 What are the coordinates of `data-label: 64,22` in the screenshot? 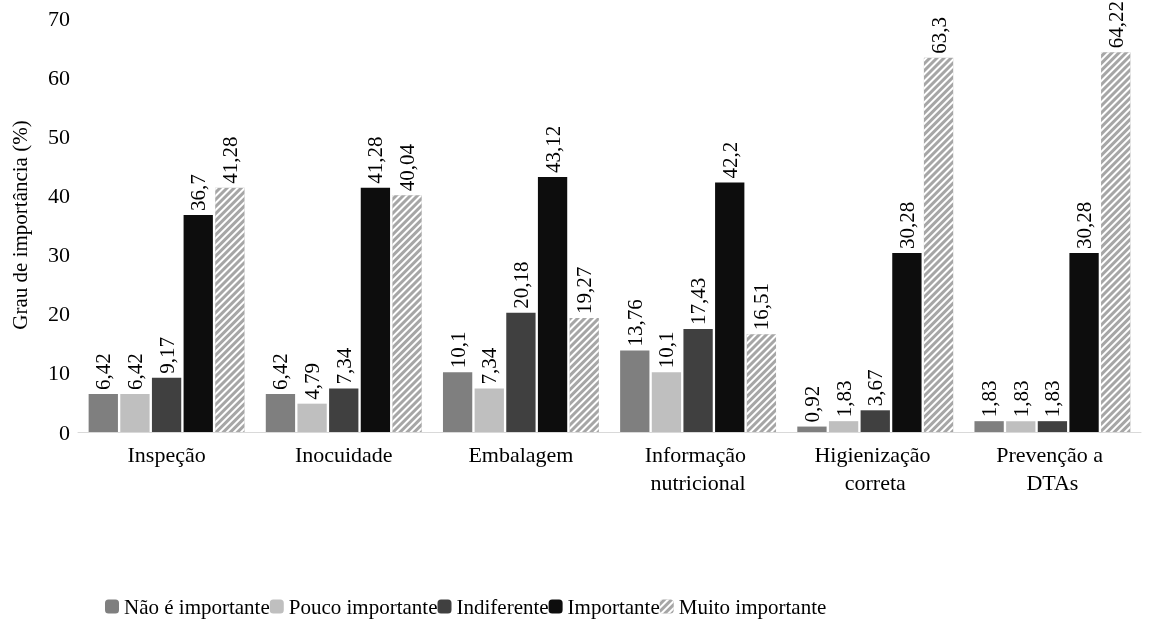 It's located at (1115, 24).